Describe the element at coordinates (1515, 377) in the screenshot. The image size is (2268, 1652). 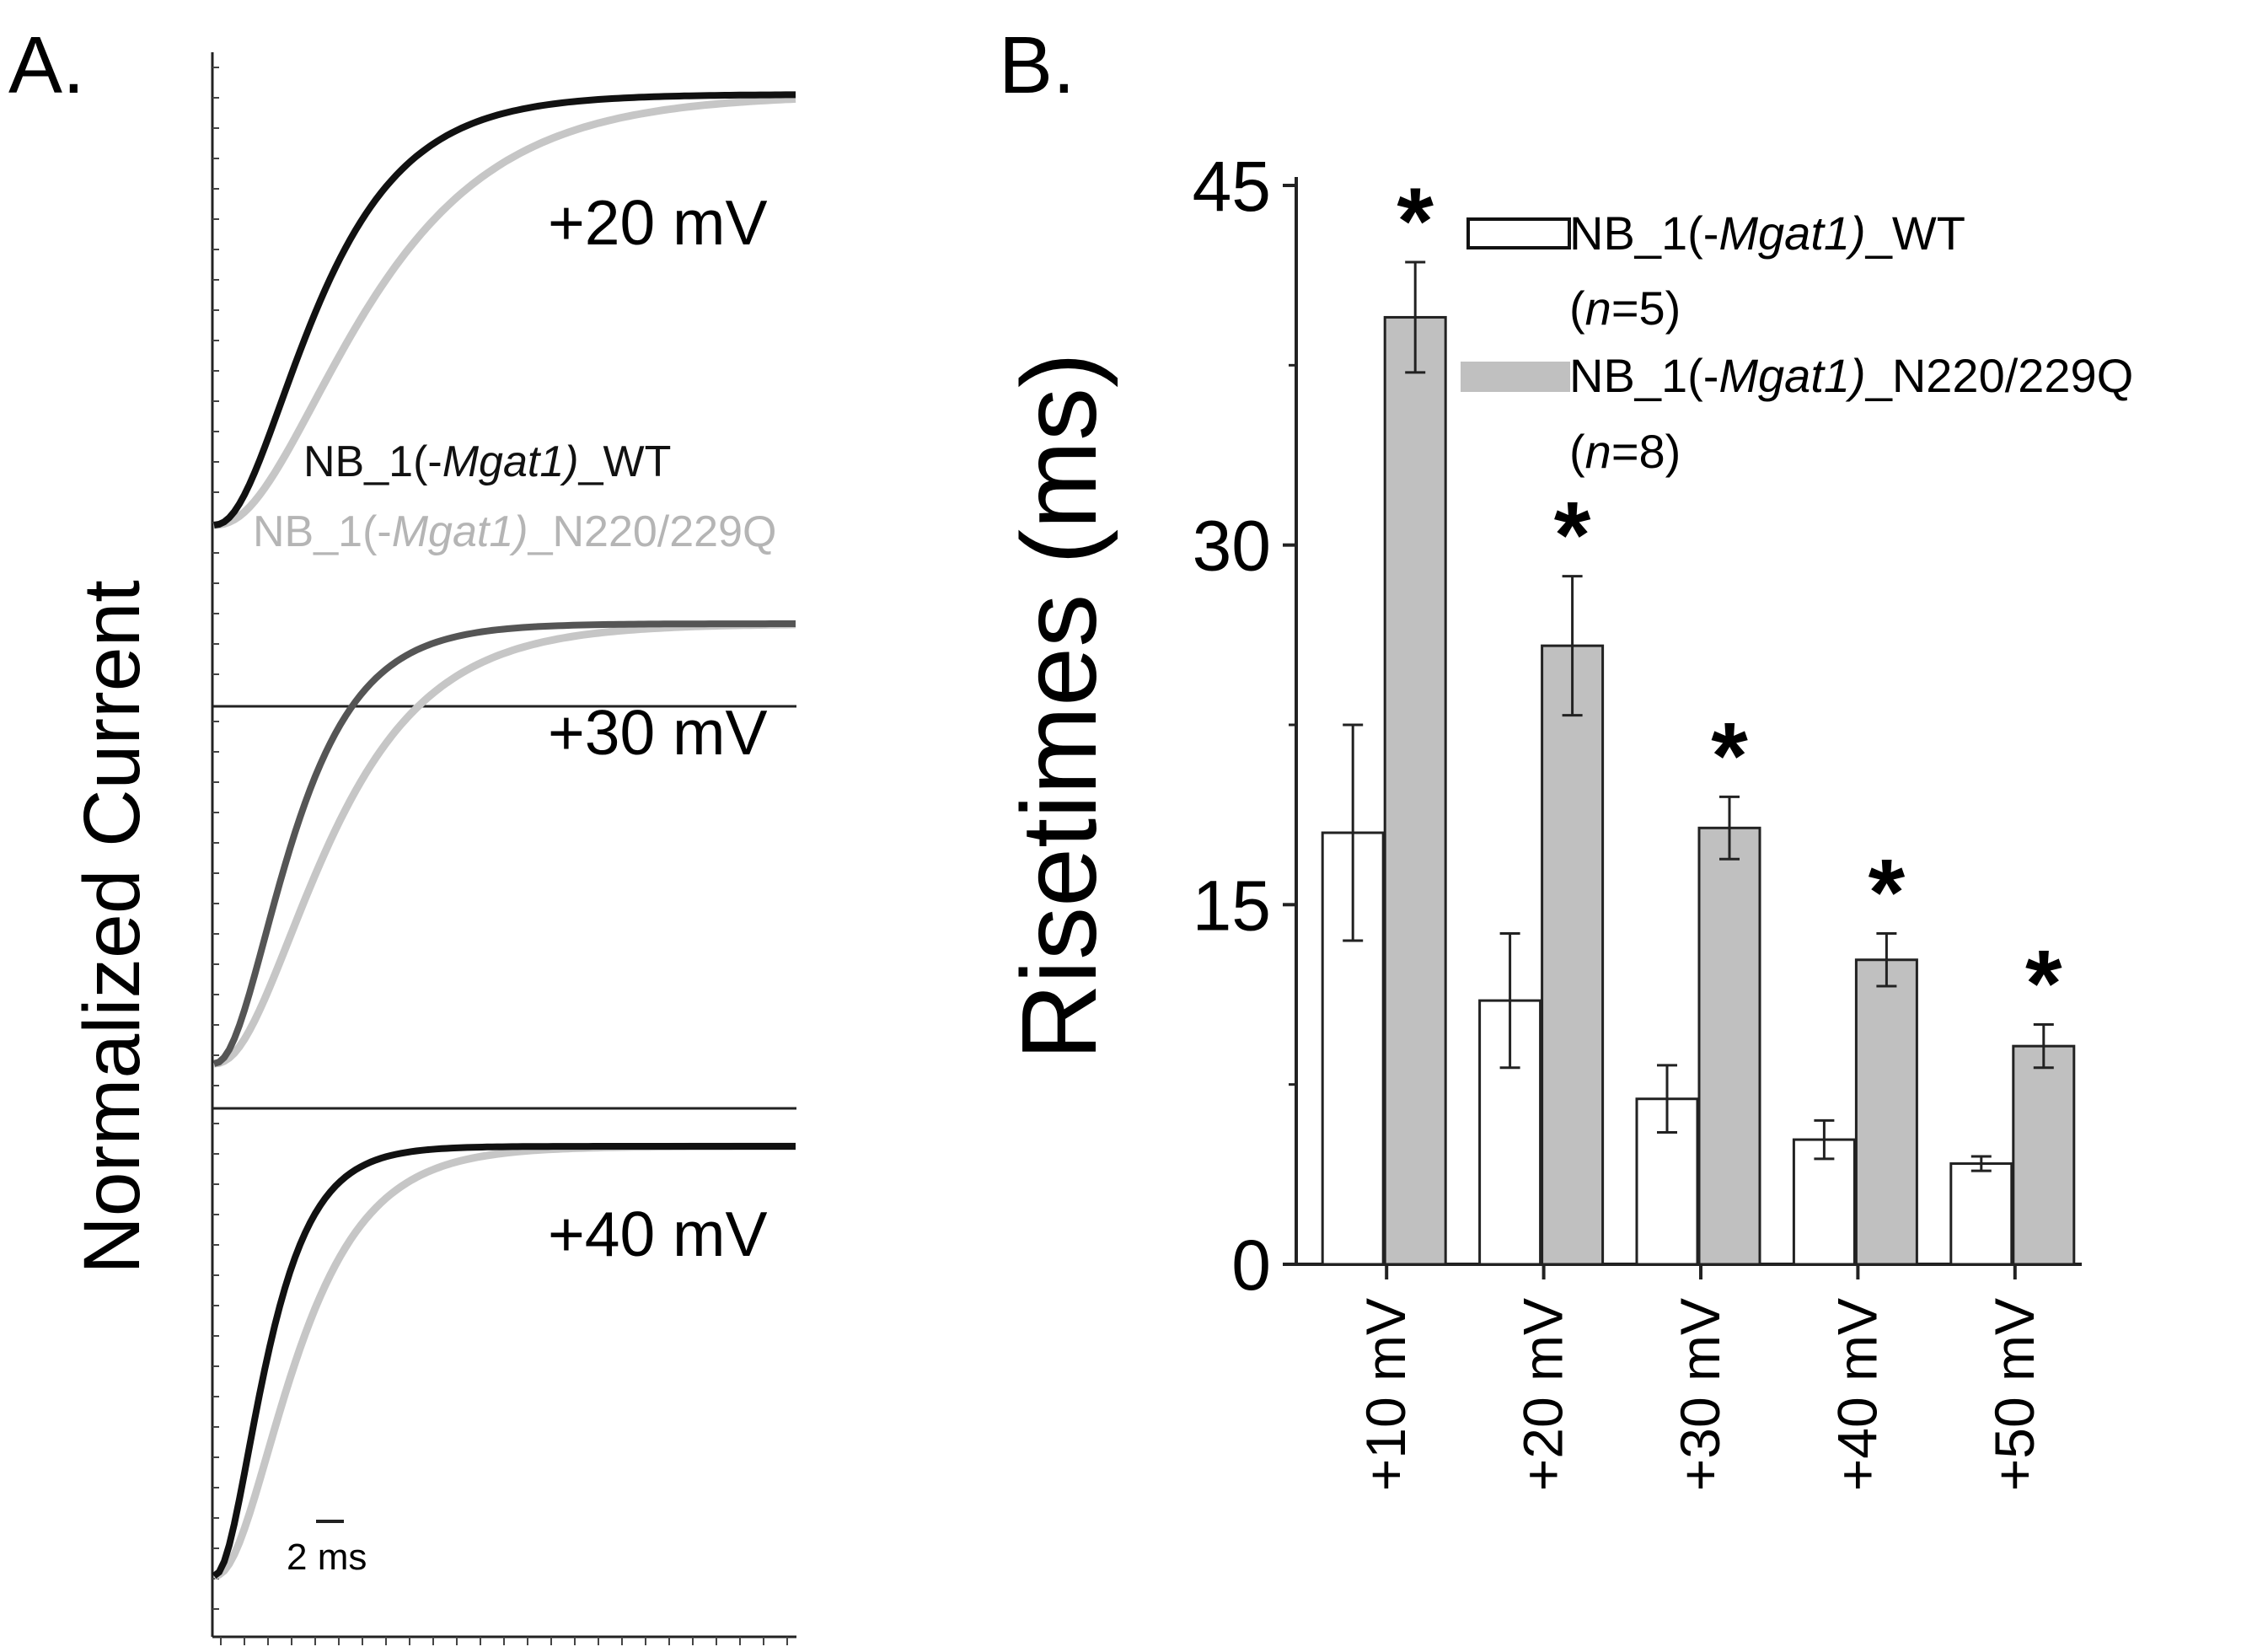
I see `legend-swatch-mut` at that location.